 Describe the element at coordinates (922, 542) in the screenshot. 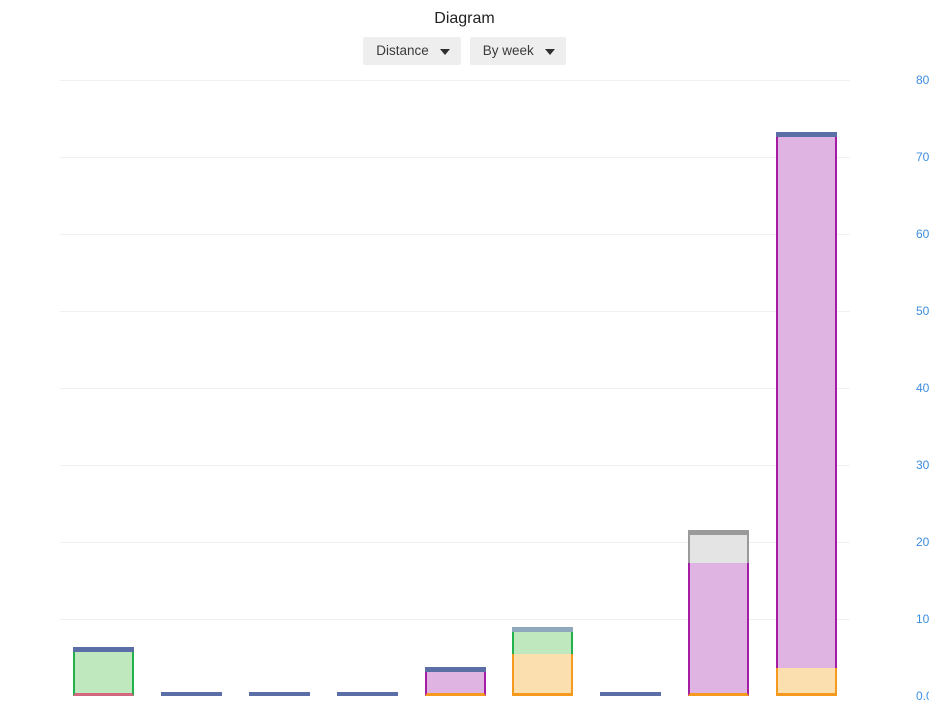

I see `y-axis-tick-label: 20.0 km` at that location.